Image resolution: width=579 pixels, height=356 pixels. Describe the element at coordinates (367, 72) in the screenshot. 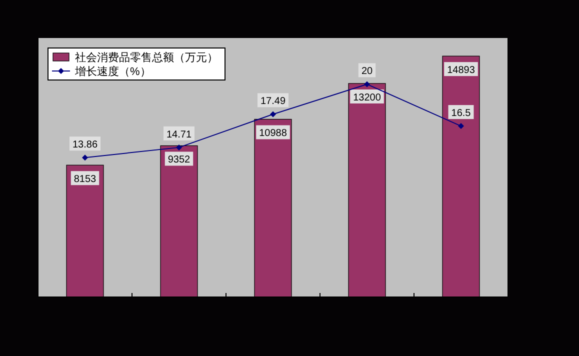

I see `data-label: 20` at that location.